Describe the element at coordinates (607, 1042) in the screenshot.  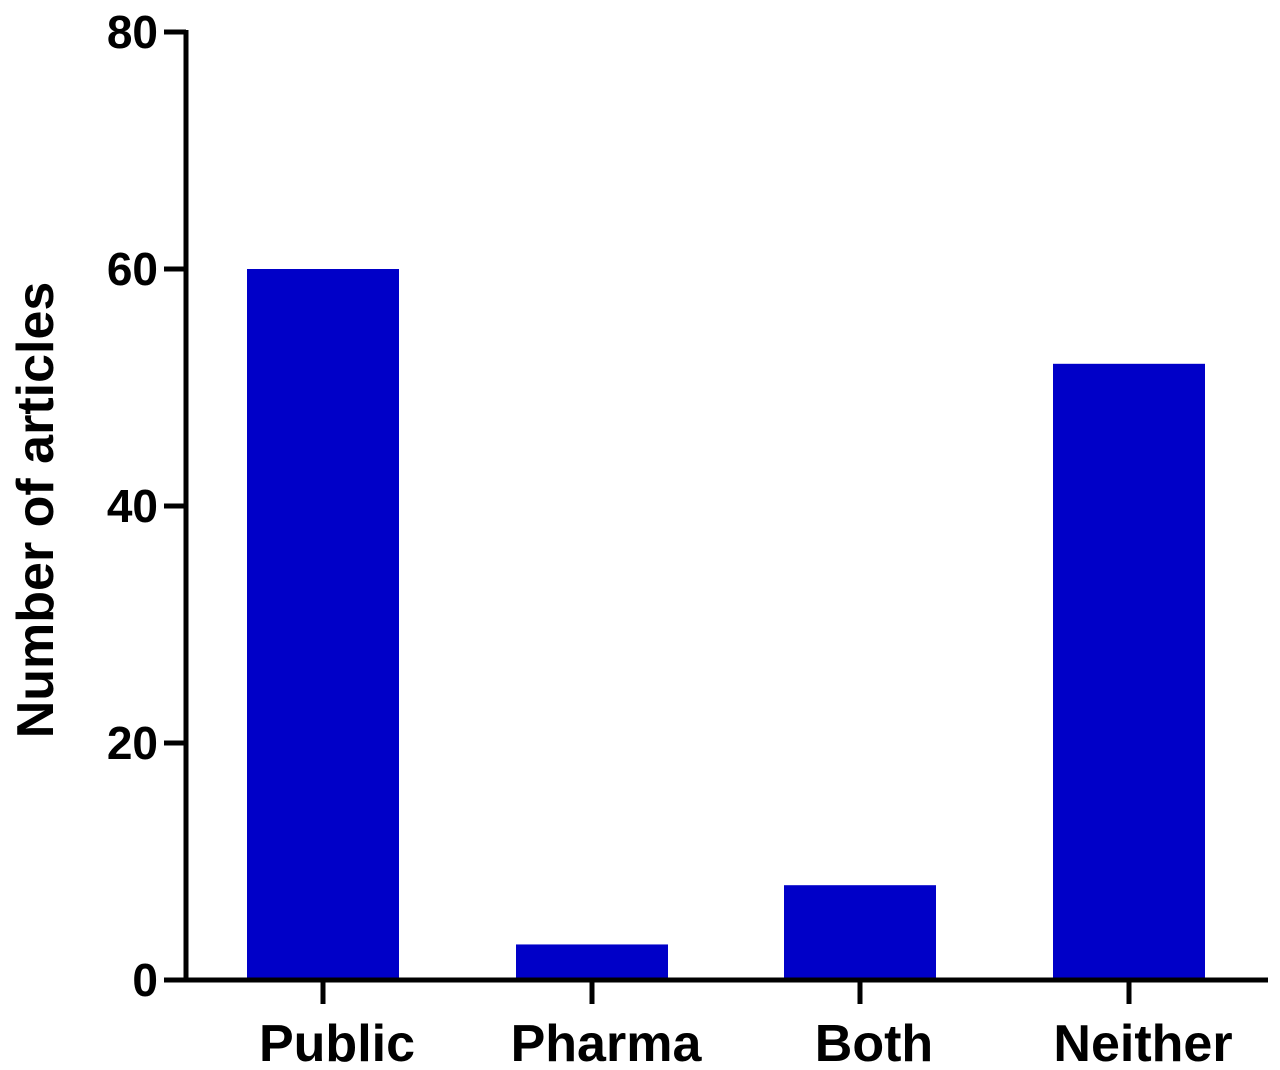
I see `x-tick-label-pharma: Pharma` at that location.